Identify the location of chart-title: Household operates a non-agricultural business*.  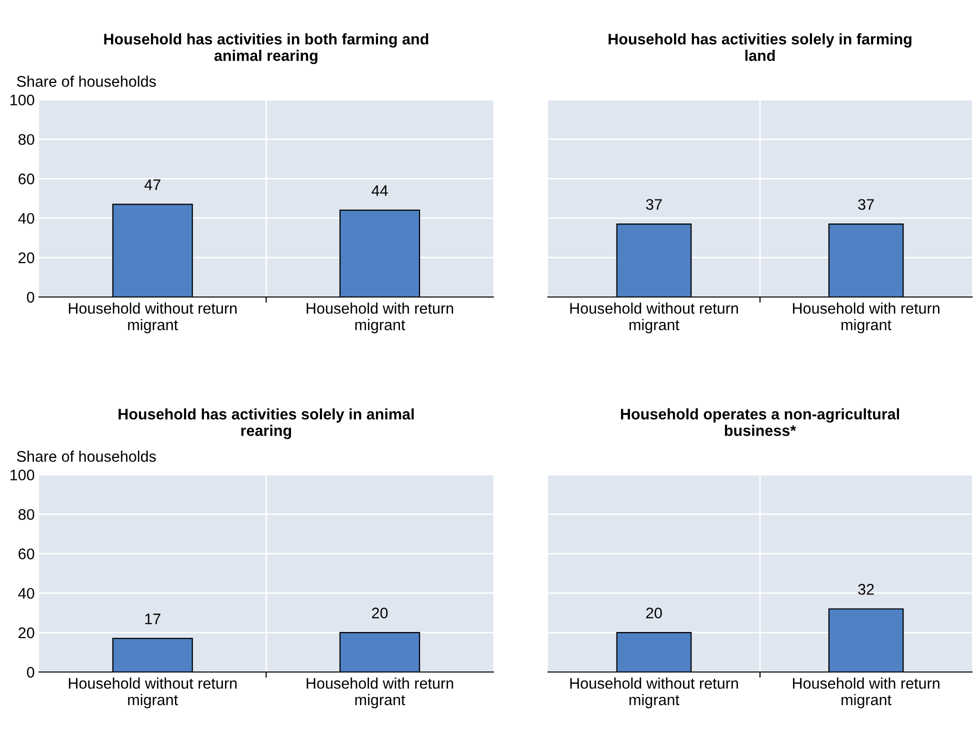
(760, 422).